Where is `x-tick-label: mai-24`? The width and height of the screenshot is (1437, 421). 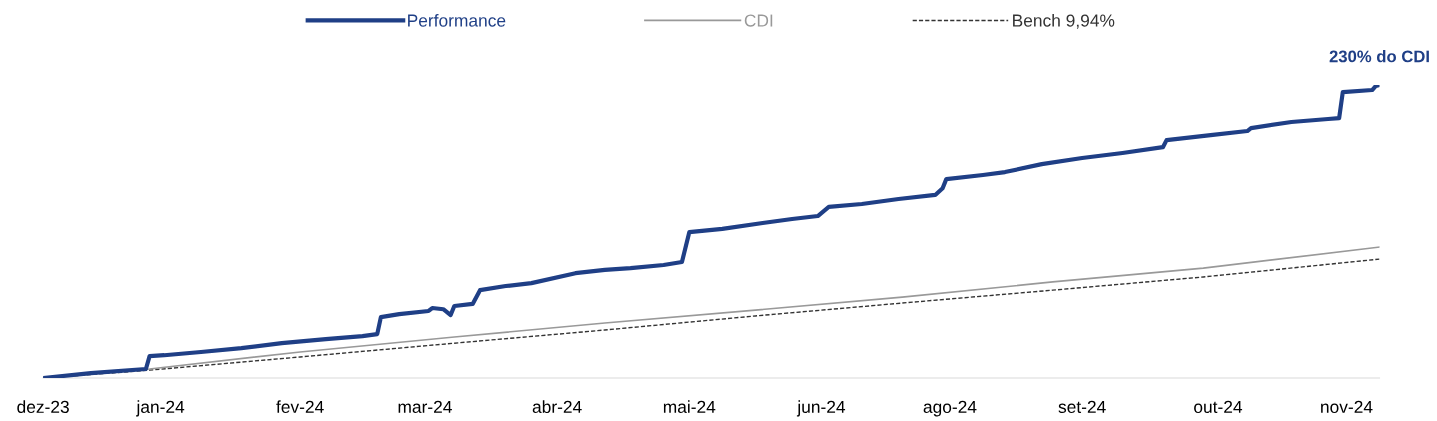
x-tick-label: mai-24 is located at coordinates (689, 407).